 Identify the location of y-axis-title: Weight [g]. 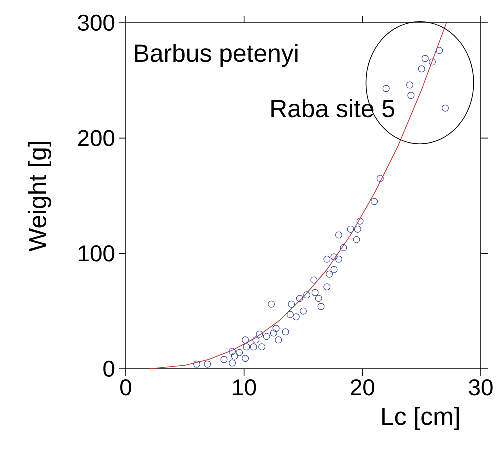
(40, 197).